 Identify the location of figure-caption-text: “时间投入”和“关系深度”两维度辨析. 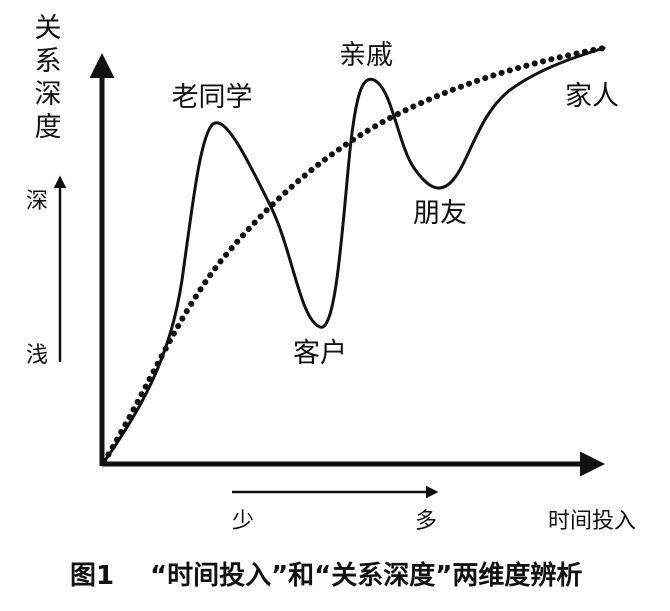
(366, 575).